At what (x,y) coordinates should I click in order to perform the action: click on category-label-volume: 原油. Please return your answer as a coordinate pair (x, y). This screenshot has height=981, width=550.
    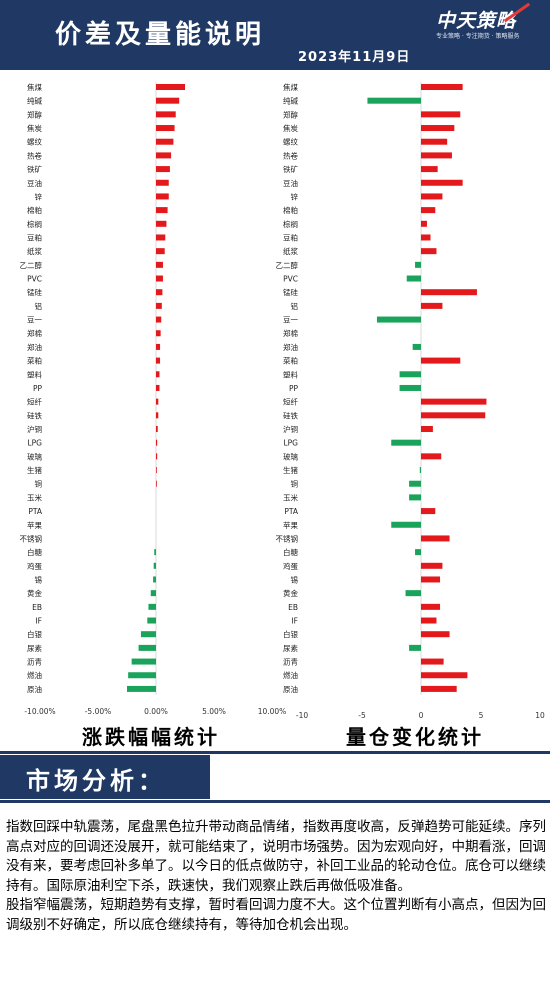
    Looking at the image, I should click on (290, 689).